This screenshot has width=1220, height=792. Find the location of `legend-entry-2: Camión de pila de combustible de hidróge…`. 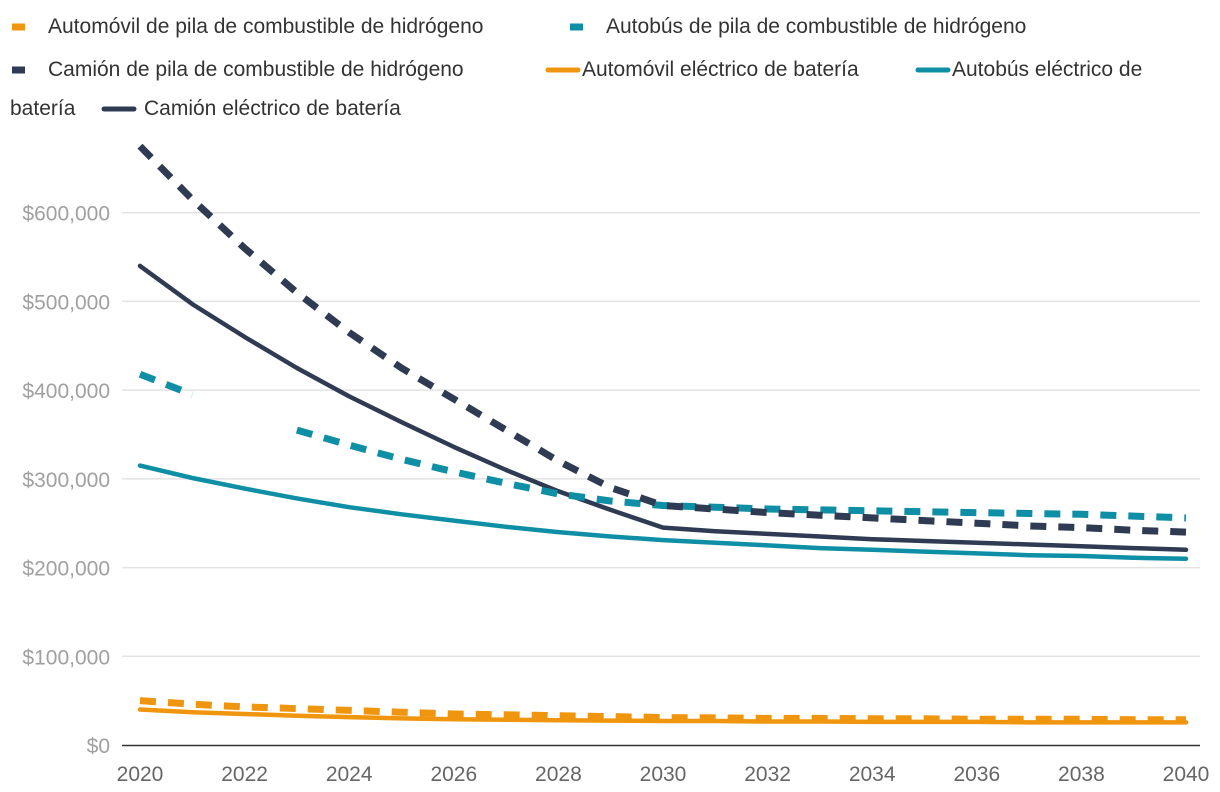

legend-entry-2: Camión de pila de combustible de hidróge… is located at coordinates (238, 69).